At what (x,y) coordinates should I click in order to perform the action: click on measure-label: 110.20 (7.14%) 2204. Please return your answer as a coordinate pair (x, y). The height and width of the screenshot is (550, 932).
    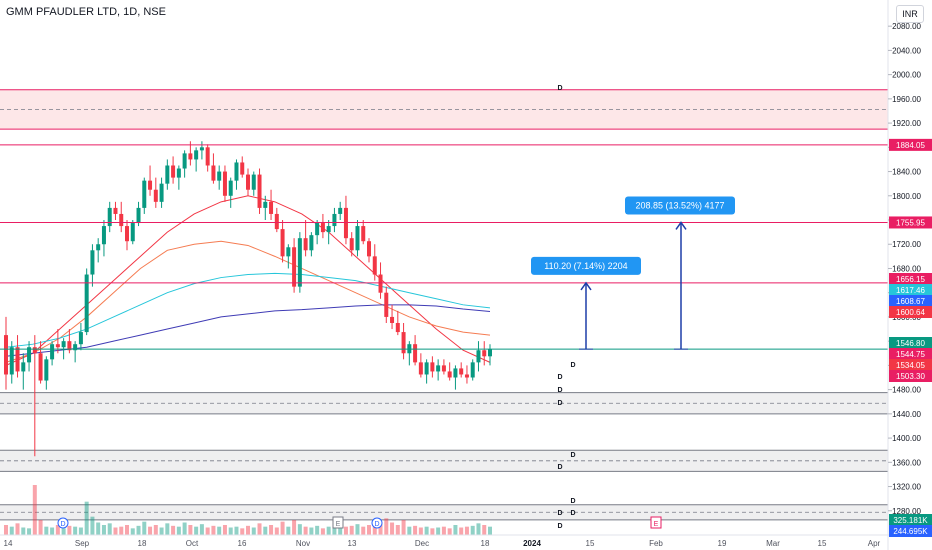
    Looking at the image, I should click on (585, 266).